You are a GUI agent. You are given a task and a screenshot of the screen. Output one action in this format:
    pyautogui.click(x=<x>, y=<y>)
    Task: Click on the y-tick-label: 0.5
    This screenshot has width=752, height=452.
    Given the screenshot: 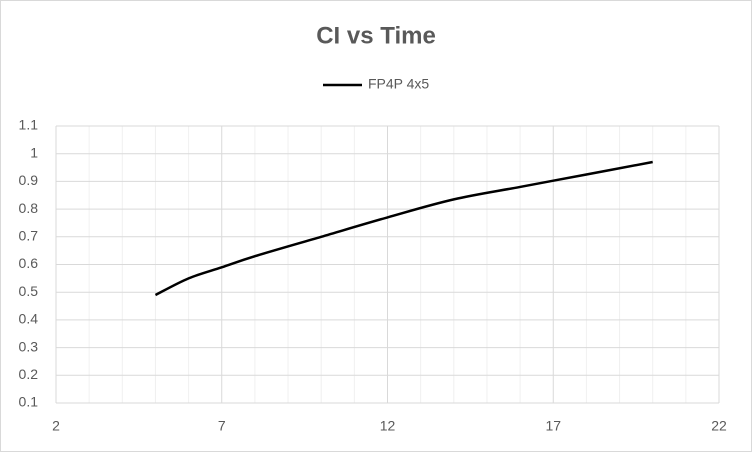 What is the action you would take?
    pyautogui.click(x=29, y=291)
    